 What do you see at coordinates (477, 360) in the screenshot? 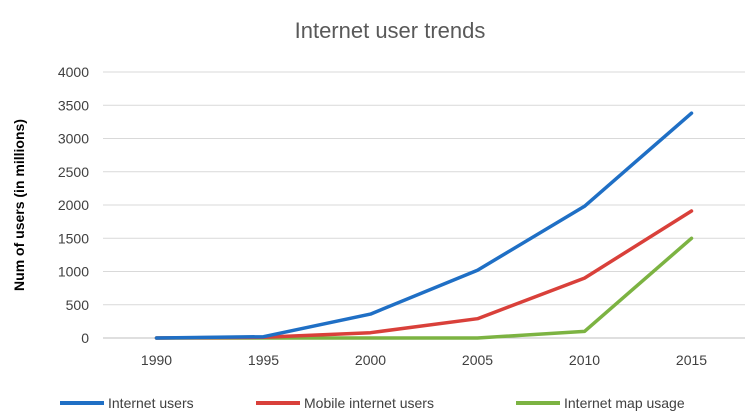
I see `x-tick-label: 2005` at bounding box center [477, 360].